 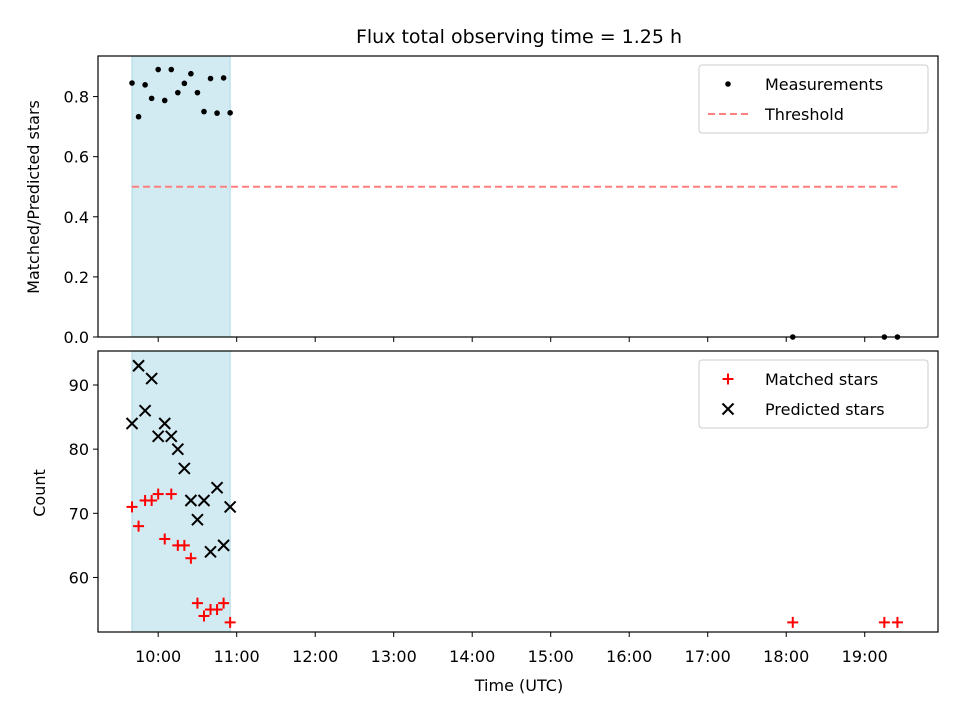 What do you see at coordinates (76, 97) in the screenshot?
I see `top-y-tick-label: 0.8` at bounding box center [76, 97].